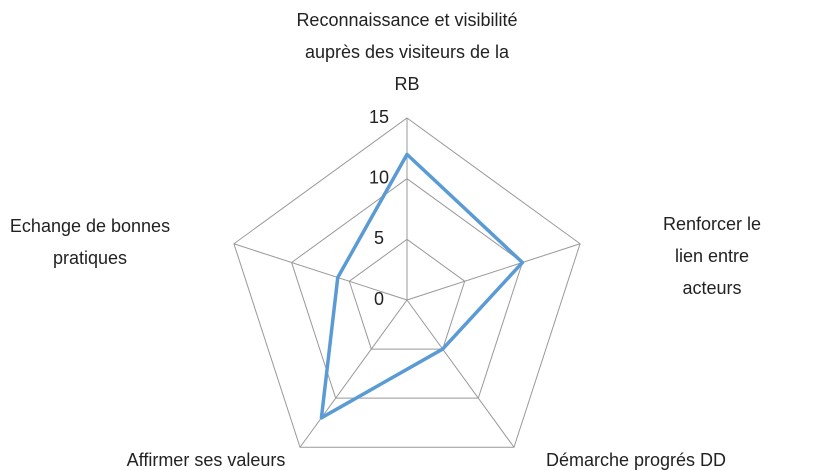  Describe the element at coordinates (90, 242) in the screenshot. I see `category-label: Echange de bonnes pratiques` at that location.